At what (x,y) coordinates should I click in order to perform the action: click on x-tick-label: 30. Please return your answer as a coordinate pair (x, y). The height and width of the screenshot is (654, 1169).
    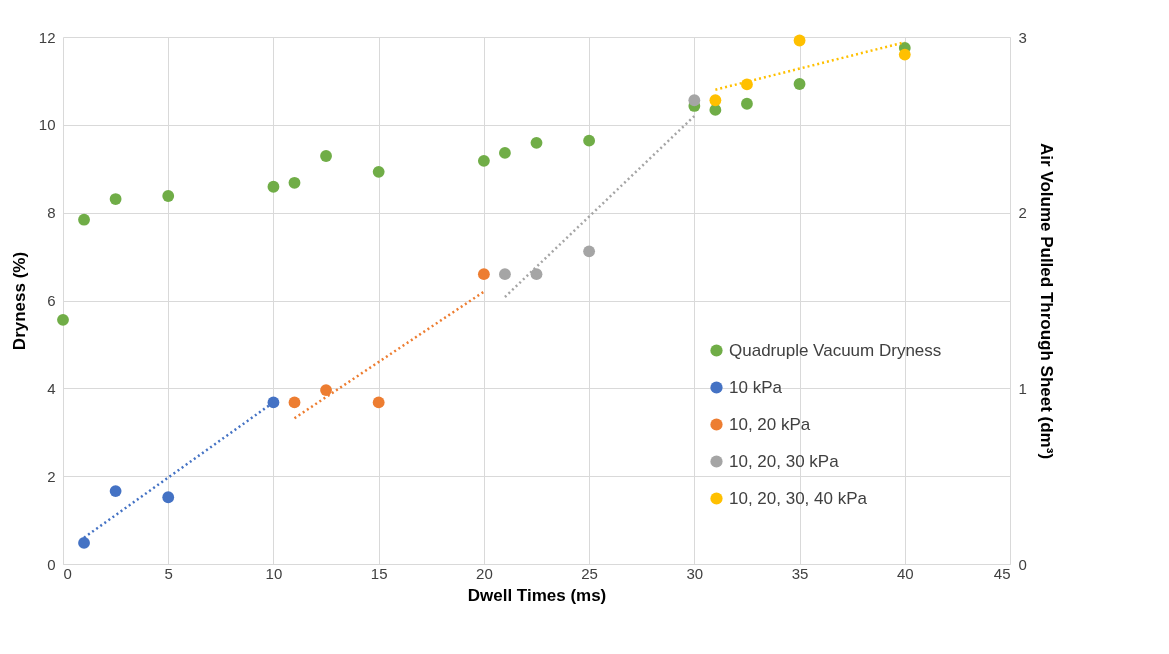
    Looking at the image, I should click on (695, 573).